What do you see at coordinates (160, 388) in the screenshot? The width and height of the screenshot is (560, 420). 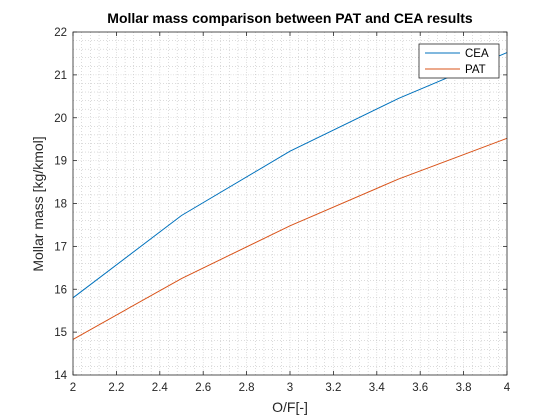 I see `x-tick-label: 2.4` at bounding box center [160, 388].